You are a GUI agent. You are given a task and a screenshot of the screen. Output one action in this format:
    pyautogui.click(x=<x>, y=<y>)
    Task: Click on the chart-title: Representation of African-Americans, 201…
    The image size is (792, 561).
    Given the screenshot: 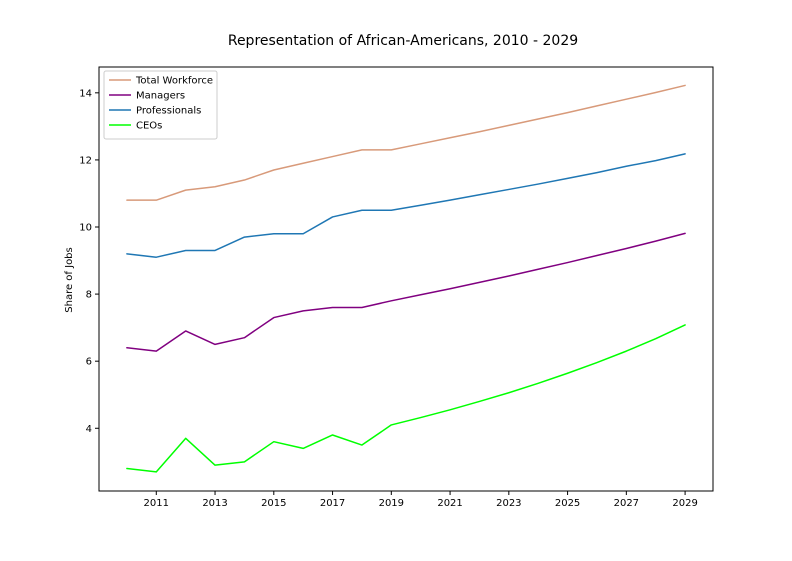 What is the action you would take?
    pyautogui.click(x=403, y=41)
    